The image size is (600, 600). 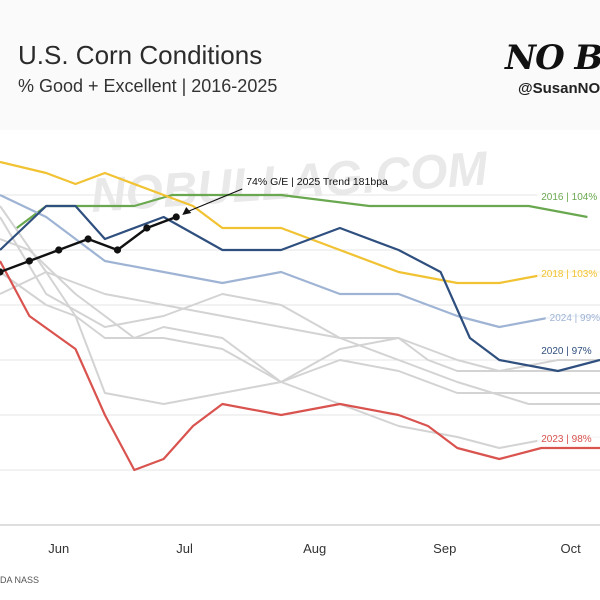 What do you see at coordinates (444, 548) in the screenshot?
I see `x-tick-label: Sep` at bounding box center [444, 548].